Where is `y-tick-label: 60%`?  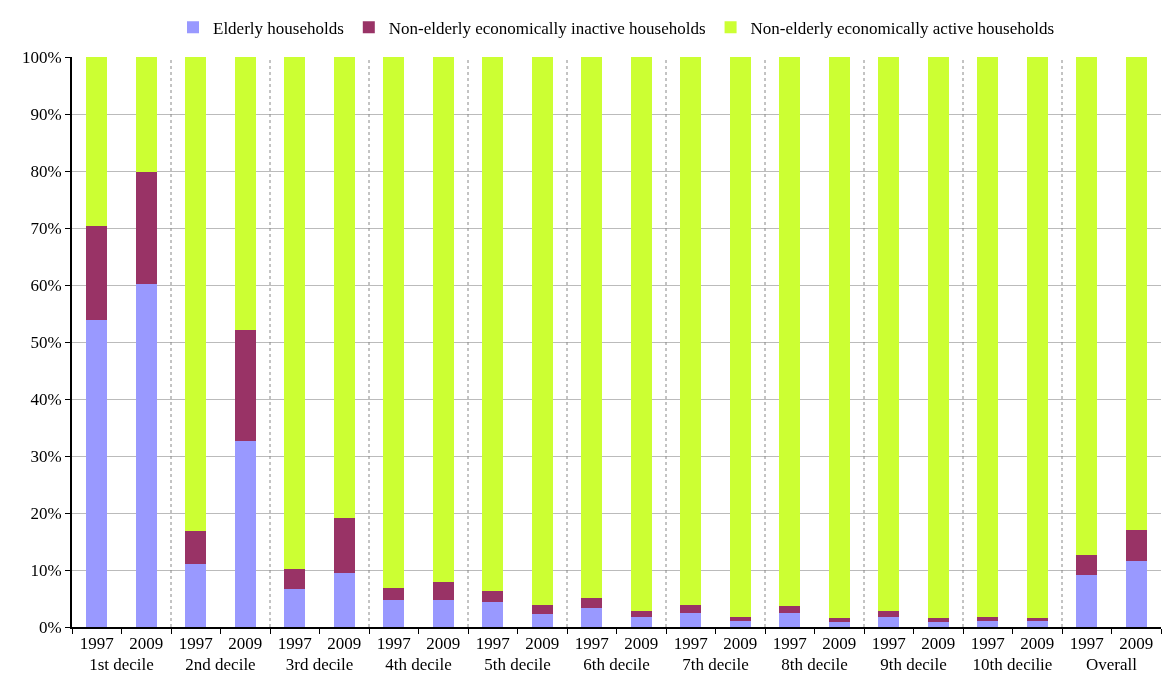
y-tick-label: 60% is located at coordinates (46, 285).